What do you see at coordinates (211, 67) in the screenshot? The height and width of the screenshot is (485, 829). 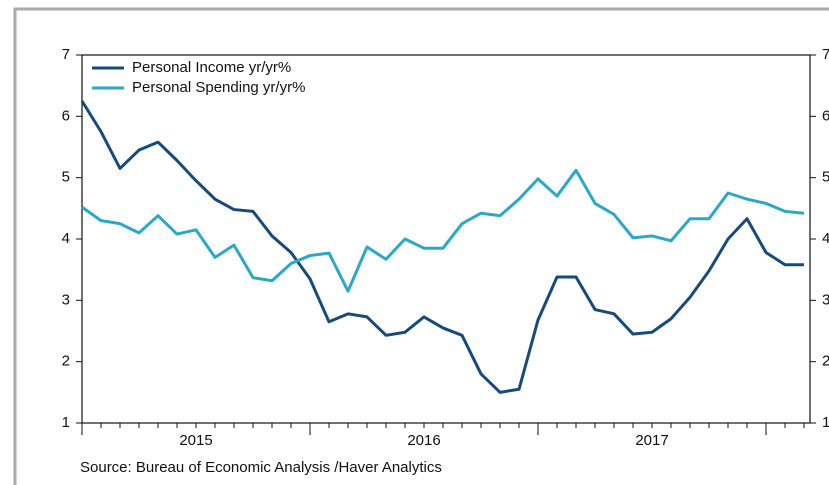 I see `legend-label: Personal Income yr/yr%` at bounding box center [211, 67].